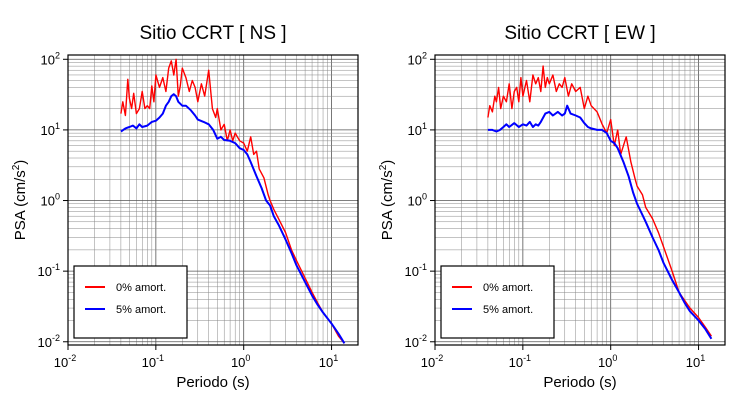 This screenshot has width=730, height=400. Describe the element at coordinates (520, 361) in the screenshot. I see `panel-2-x-tick-label: 10⁻¹` at that location.